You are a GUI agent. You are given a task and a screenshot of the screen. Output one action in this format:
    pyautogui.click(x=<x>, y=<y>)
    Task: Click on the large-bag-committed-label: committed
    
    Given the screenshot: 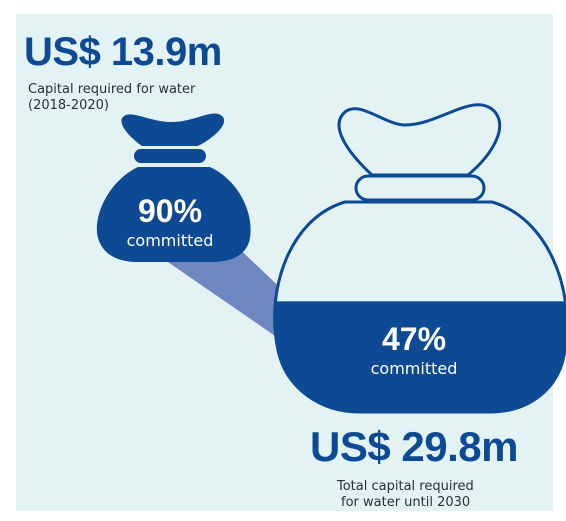 What is the action you would take?
    pyautogui.click(x=414, y=368)
    